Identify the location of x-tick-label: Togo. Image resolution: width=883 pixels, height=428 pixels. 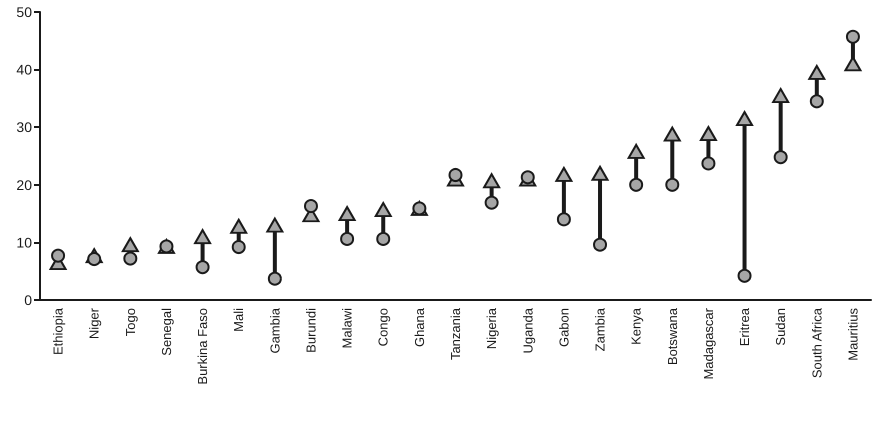
(130, 322).